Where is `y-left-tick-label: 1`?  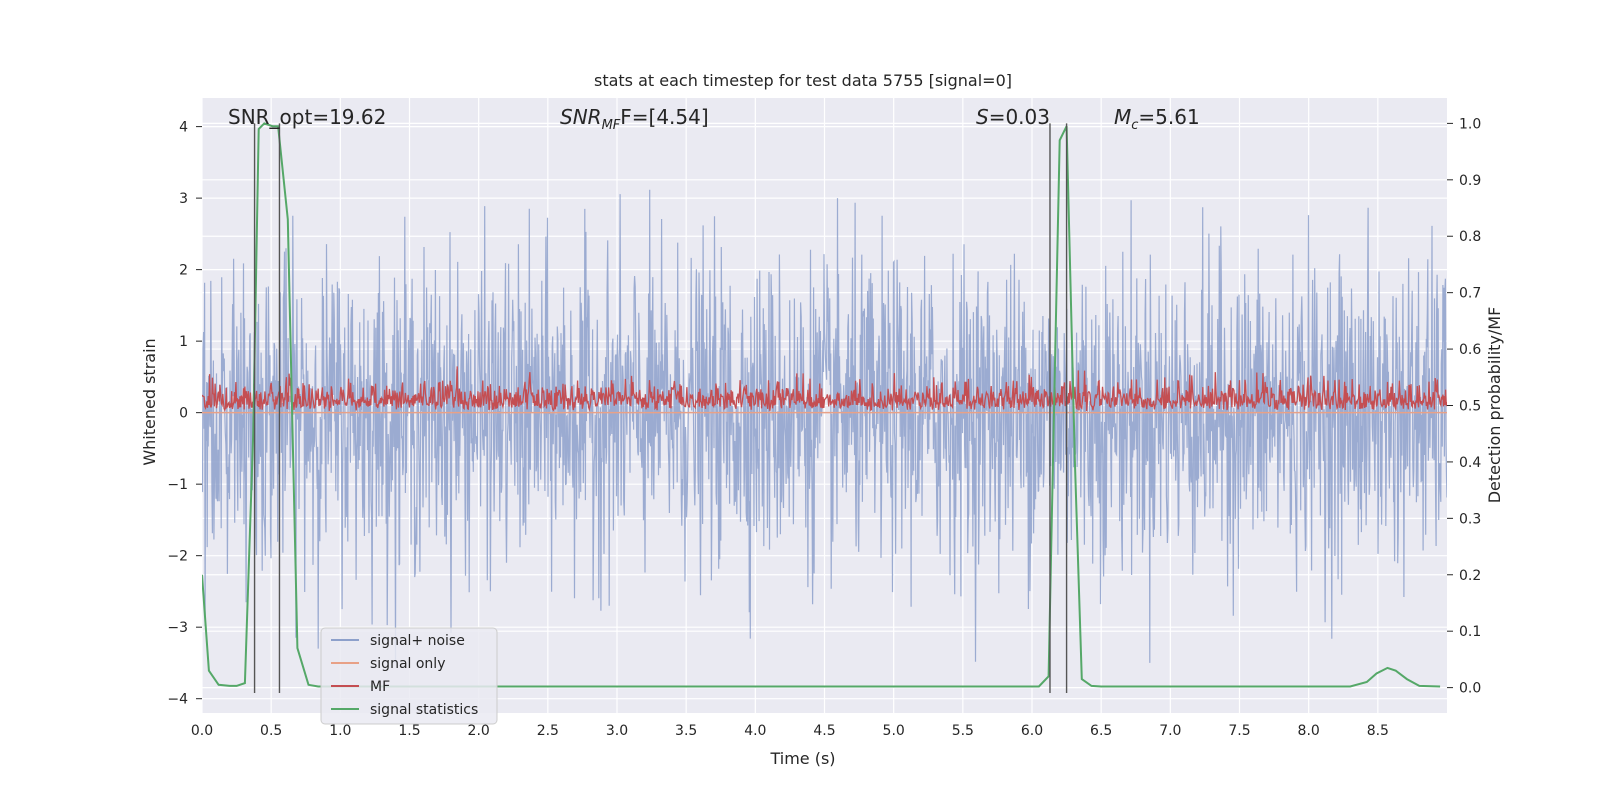 y-left-tick-label: 1 is located at coordinates (183, 342).